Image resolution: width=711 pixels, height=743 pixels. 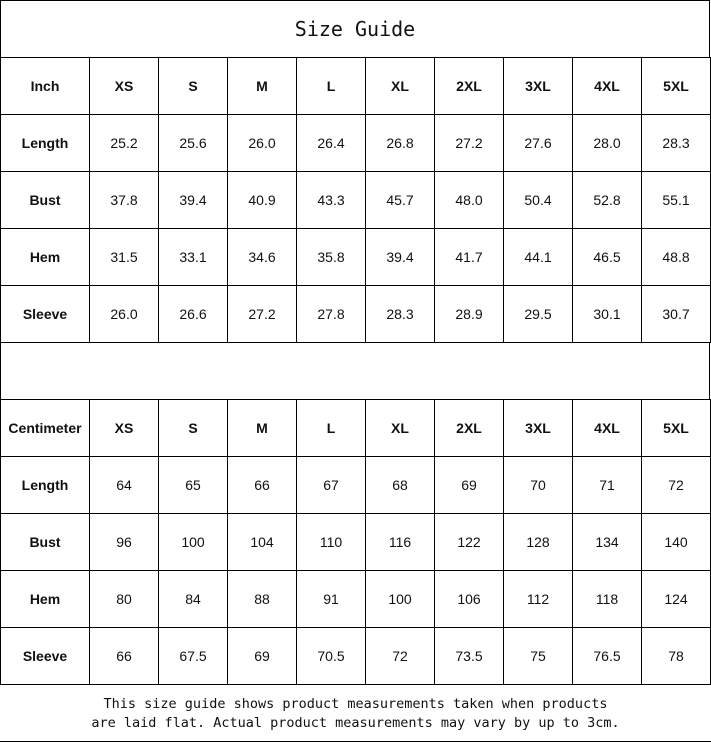 What do you see at coordinates (193, 314) in the screenshot?
I see `measurement-value: 26.6` at bounding box center [193, 314].